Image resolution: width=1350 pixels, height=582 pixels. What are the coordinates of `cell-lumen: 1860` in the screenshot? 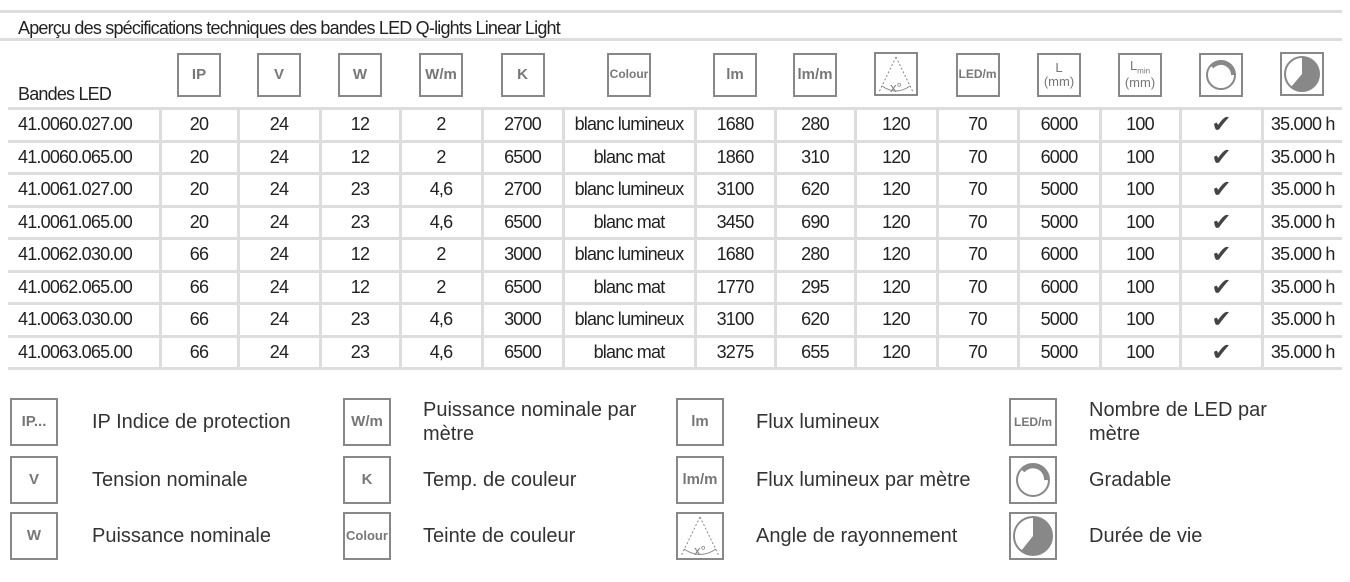 It's located at (734, 158).